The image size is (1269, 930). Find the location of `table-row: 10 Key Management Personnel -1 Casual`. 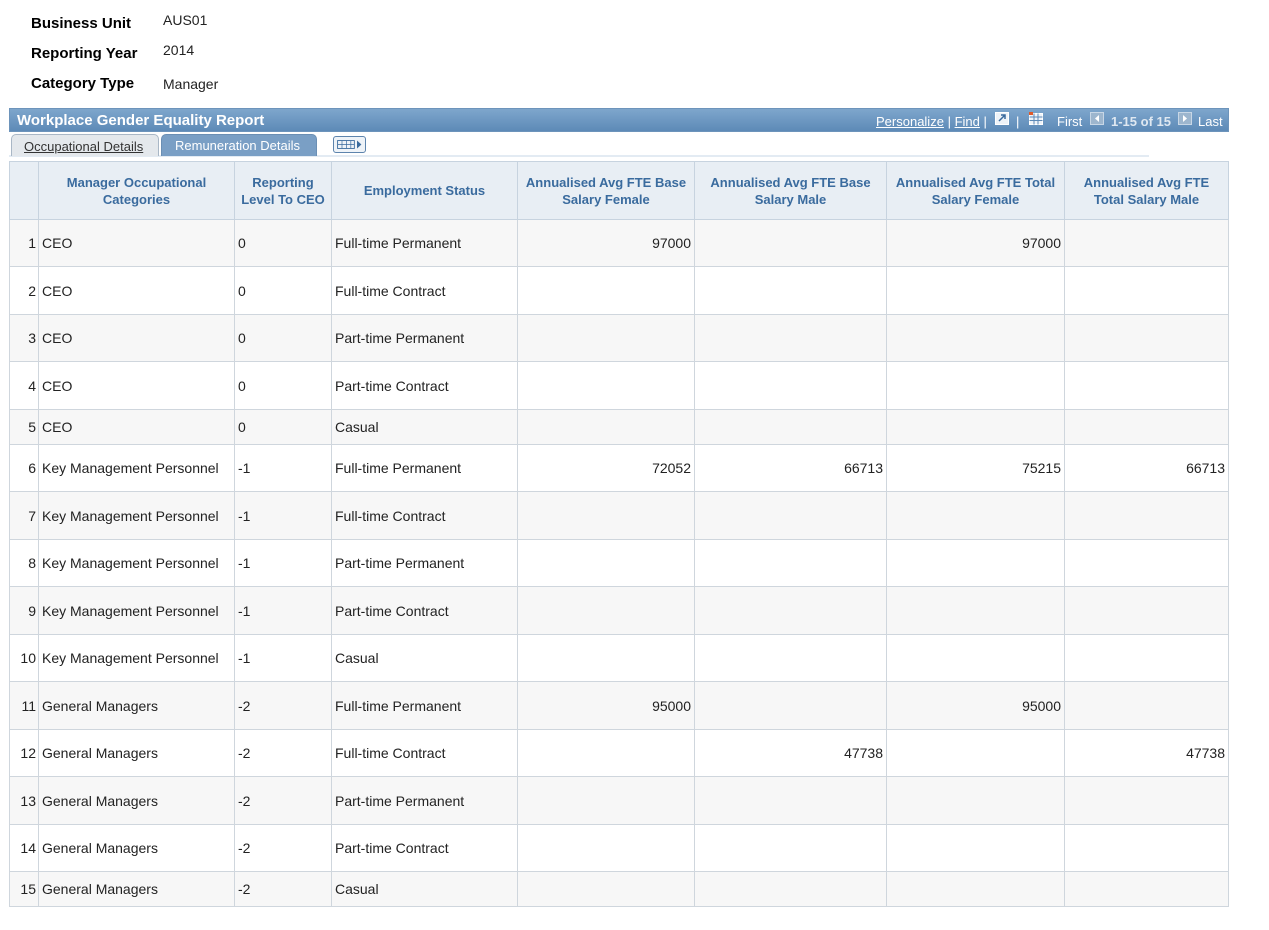

table-row: 10 Key Management Personnel -1 Casual is located at coordinates (619, 658).